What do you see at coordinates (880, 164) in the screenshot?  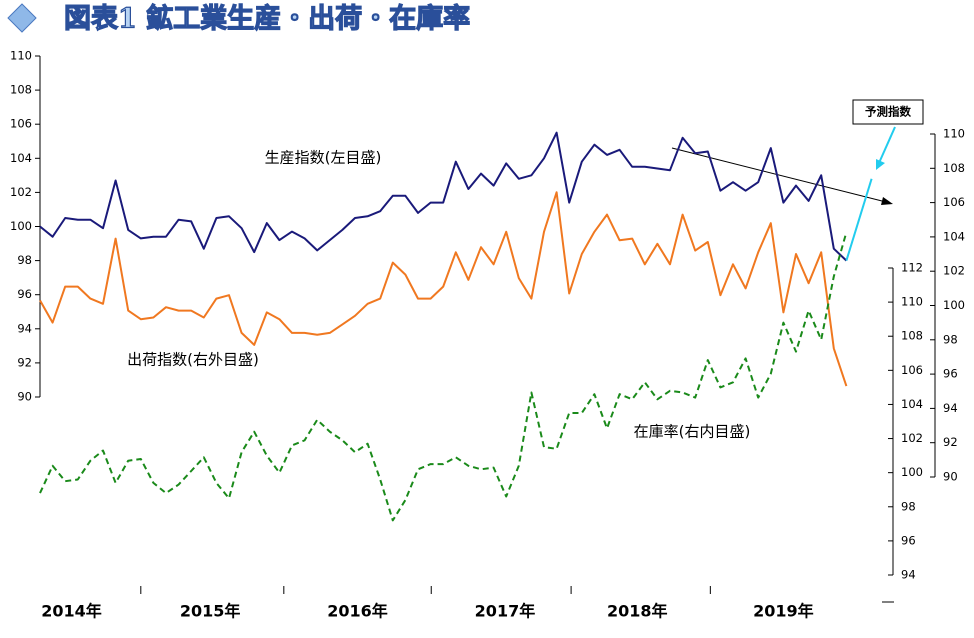 I see `forecast-pointer-head` at bounding box center [880, 164].